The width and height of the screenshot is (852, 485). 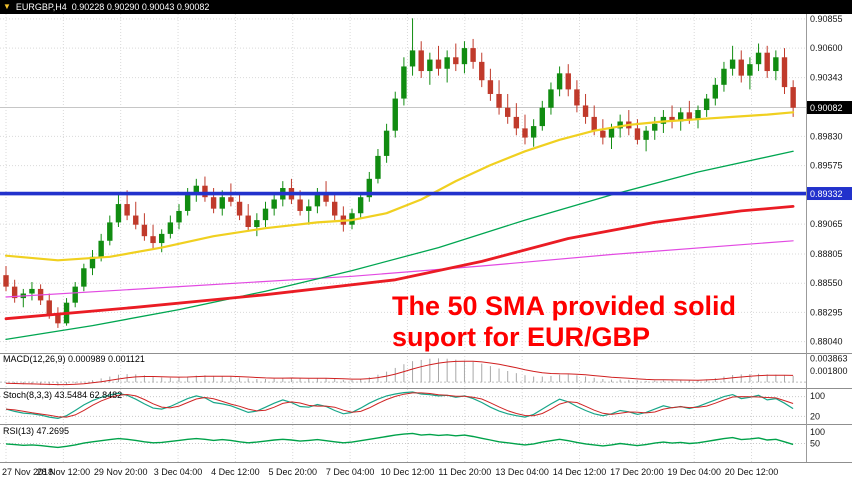 What do you see at coordinates (817, 396) in the screenshot?
I see `stoch-axis-label: 100` at bounding box center [817, 396].